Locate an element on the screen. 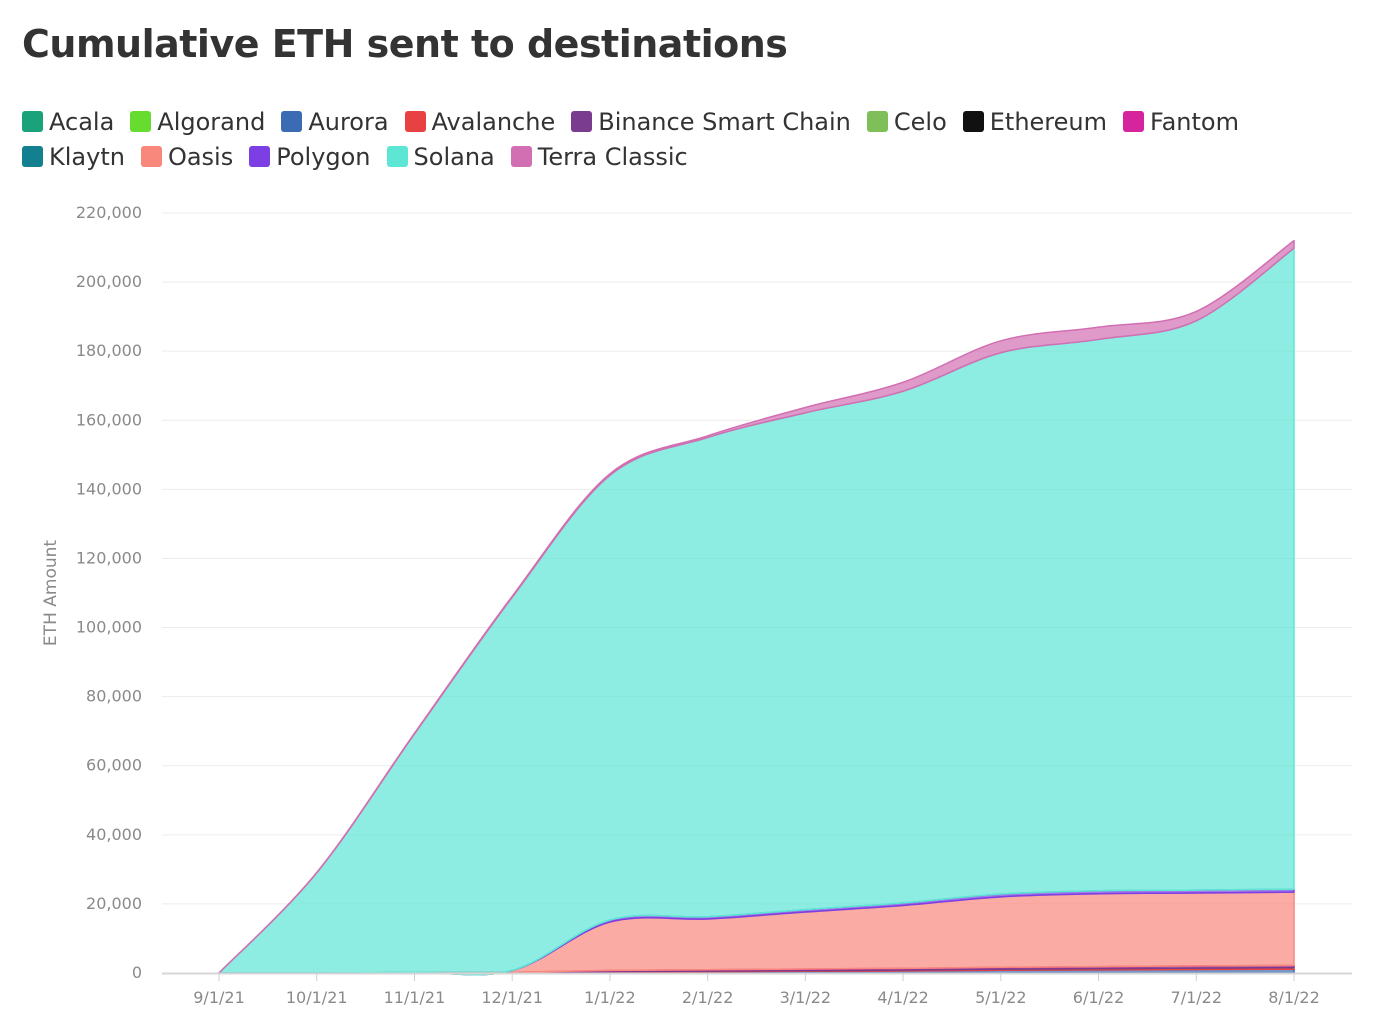 This screenshot has height=1011, width=1400. y-tick-label: 0 is located at coordinates (137, 972).